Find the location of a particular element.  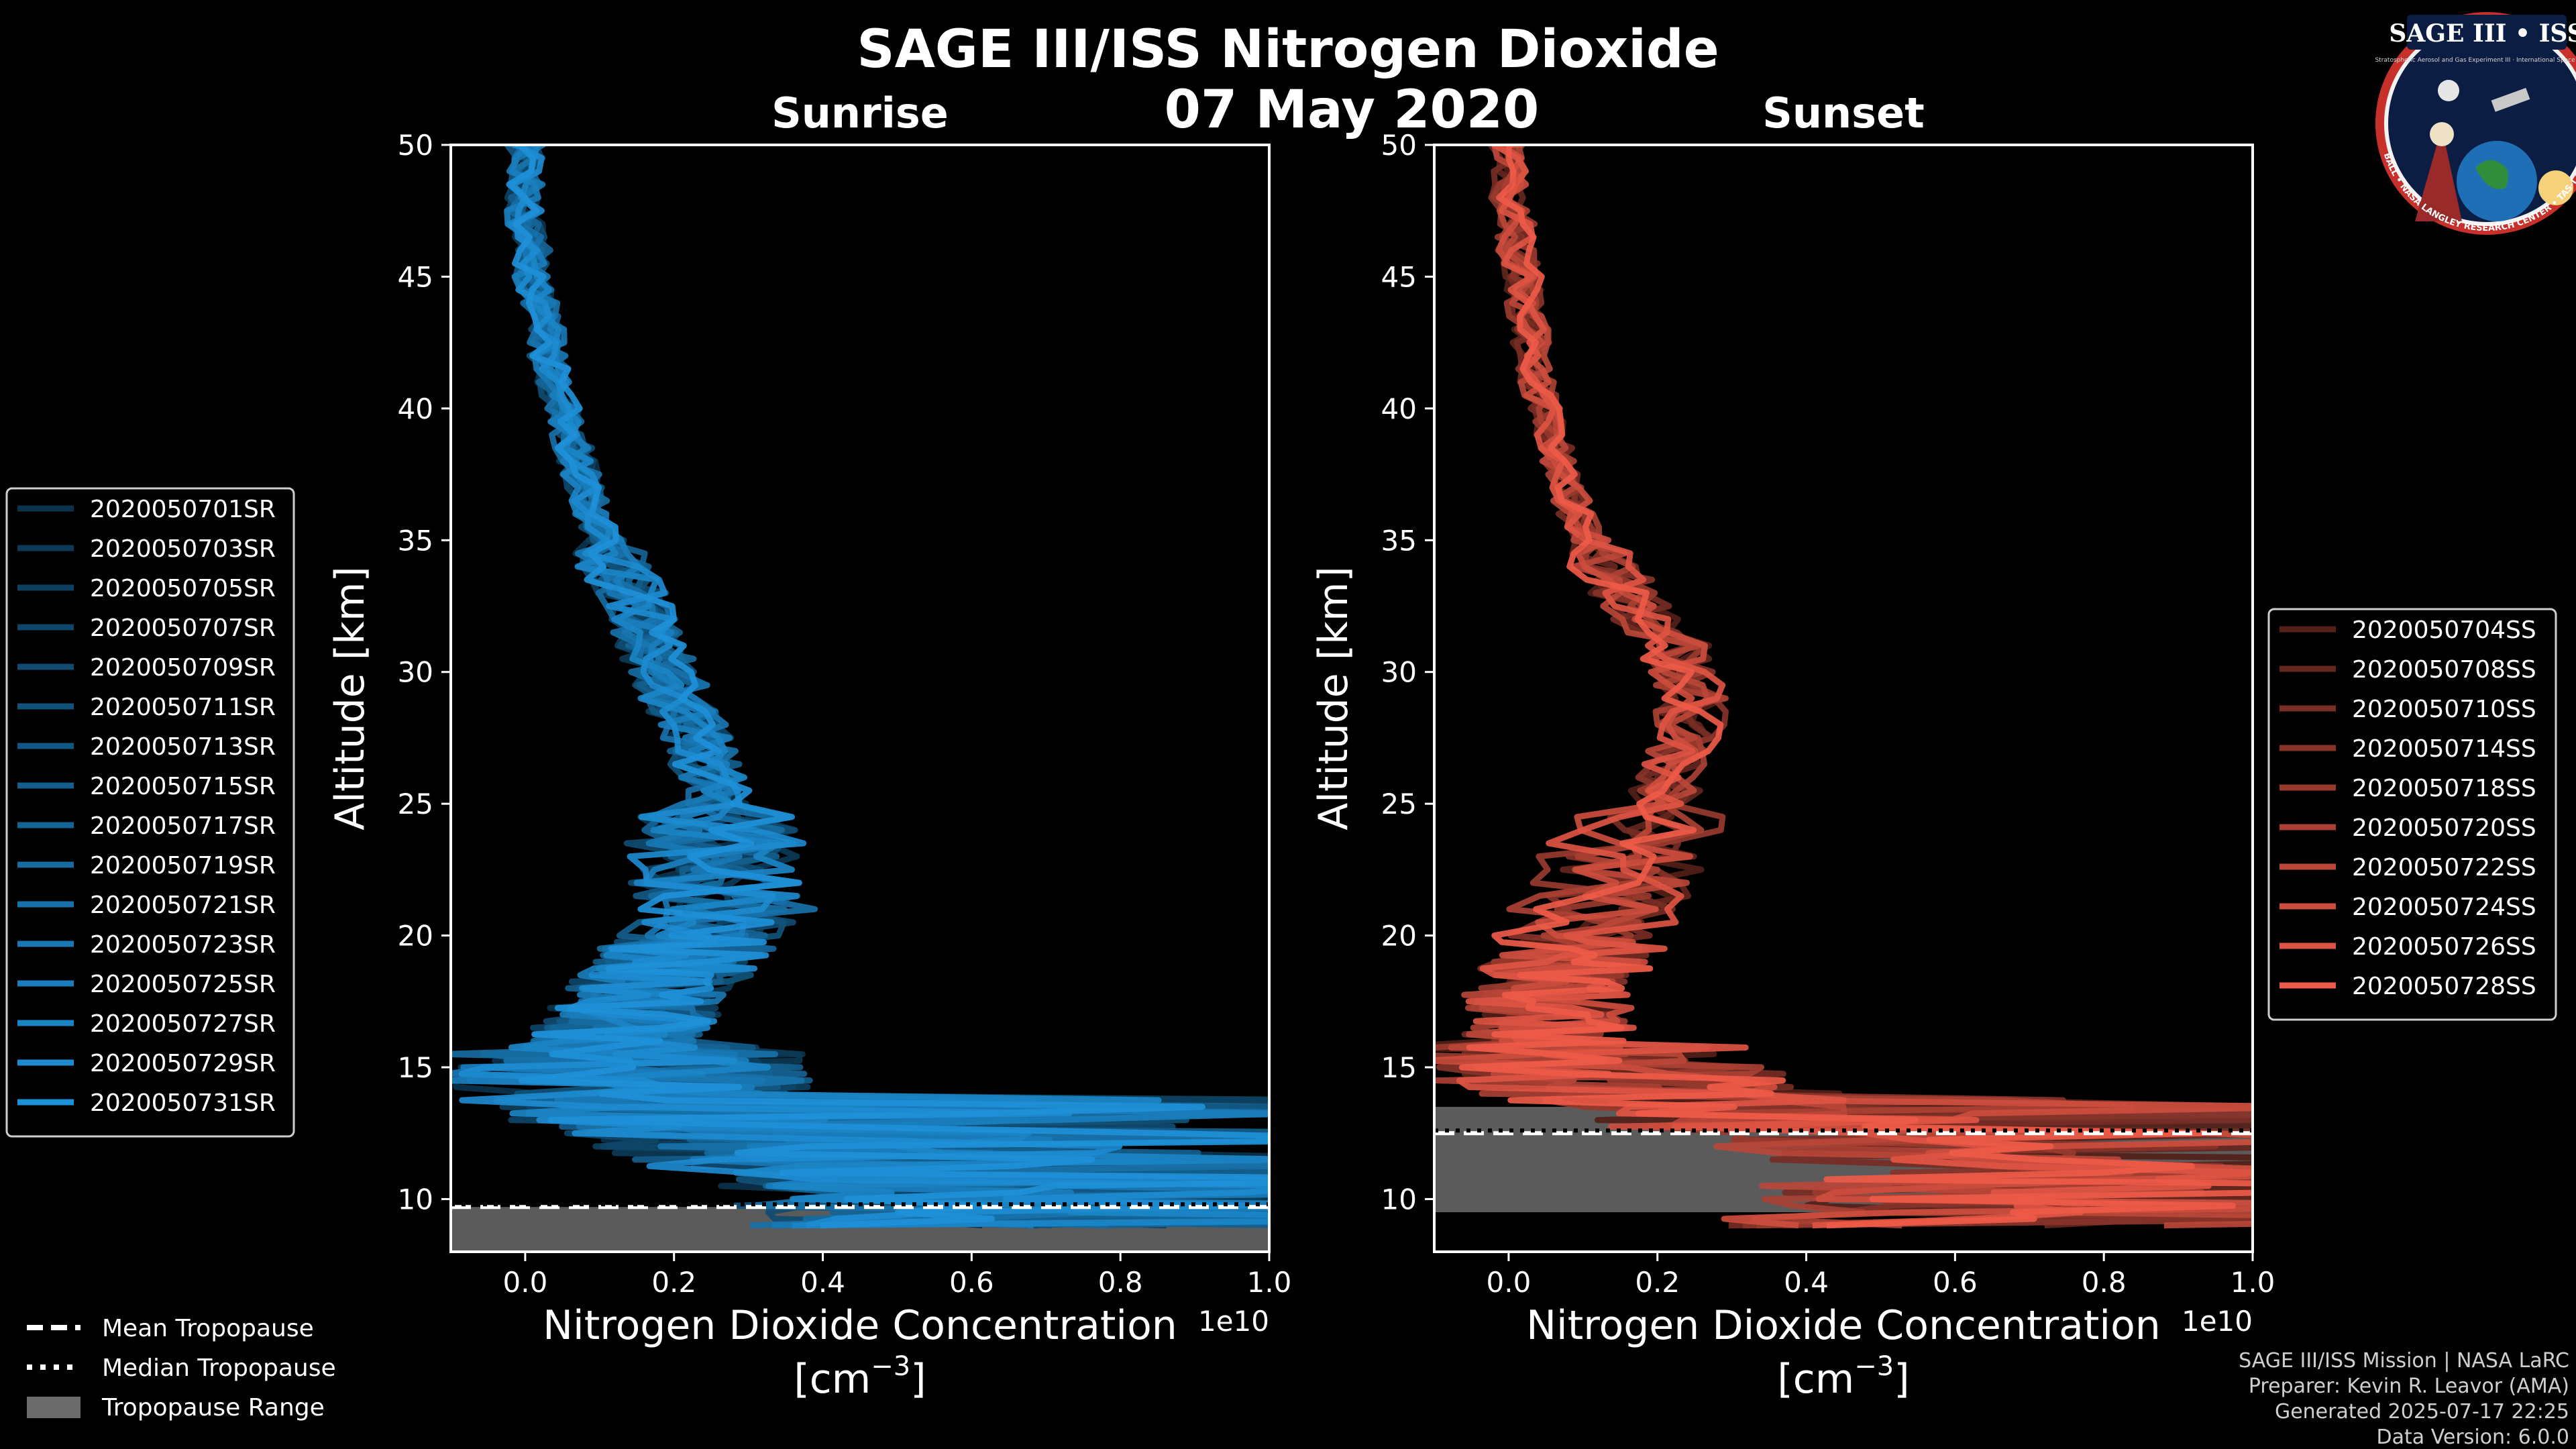

sunrise-legend-label: 2020050707SR is located at coordinates (183, 628).